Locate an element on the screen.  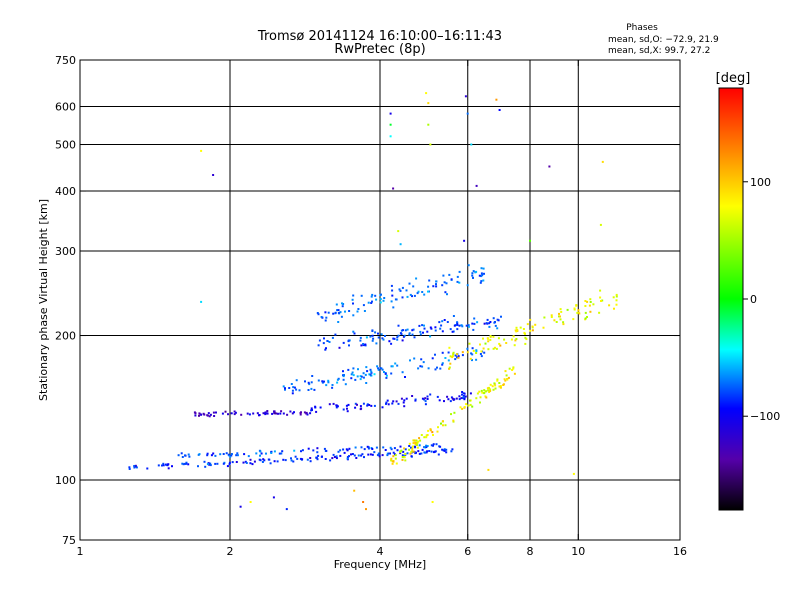
scatter-point is located at coordinates (467, 113).